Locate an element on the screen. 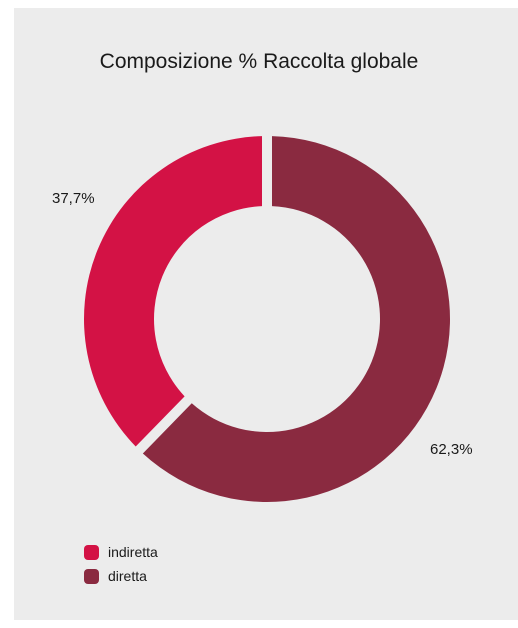 The width and height of the screenshot is (518, 628). slice-label-diretta: 62,3% is located at coordinates (451, 449).